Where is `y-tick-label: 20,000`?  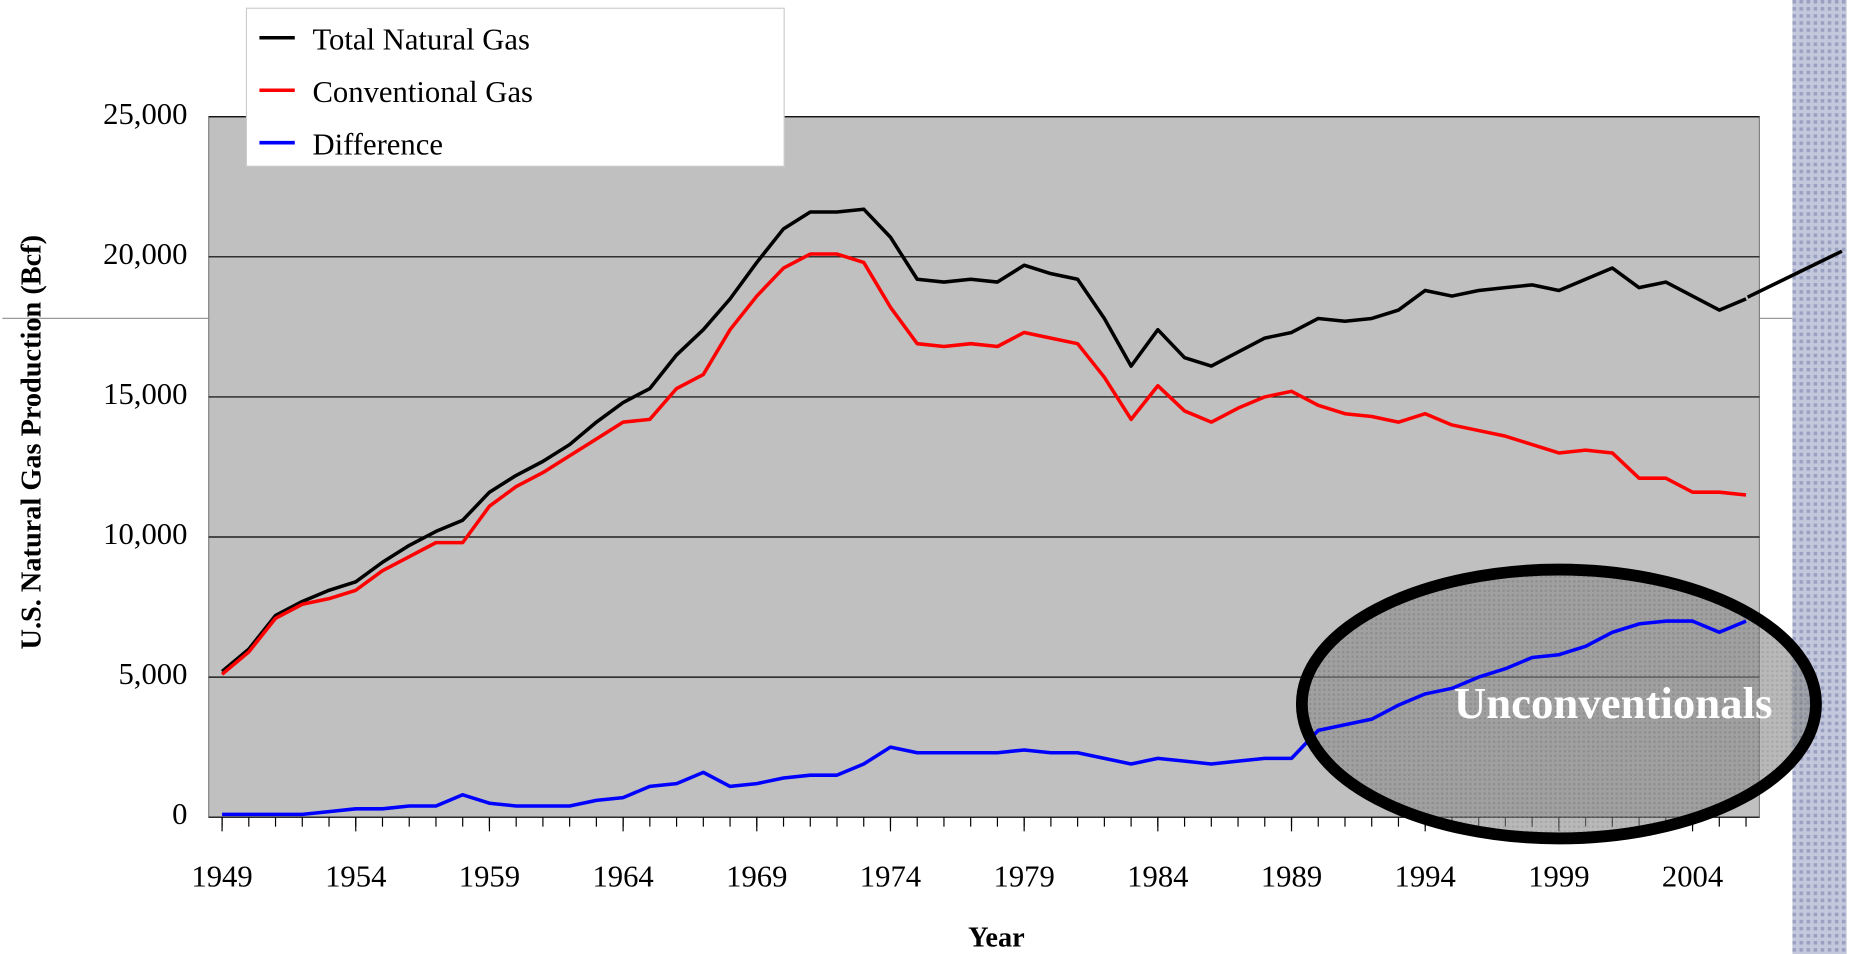 y-tick-label: 20,000 is located at coordinates (145, 254).